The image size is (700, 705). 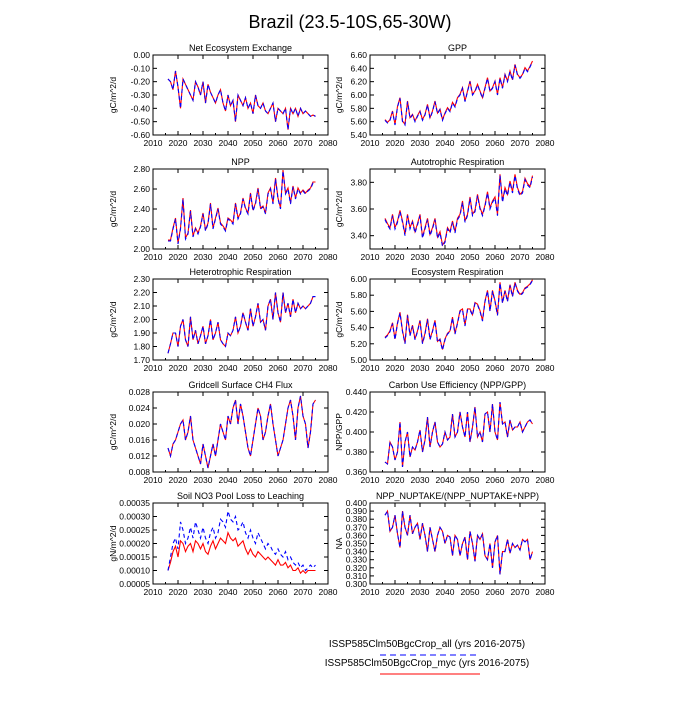 What do you see at coordinates (113, 432) in the screenshot?
I see `y-axis-label: gC/m^2/d` at bounding box center [113, 432].